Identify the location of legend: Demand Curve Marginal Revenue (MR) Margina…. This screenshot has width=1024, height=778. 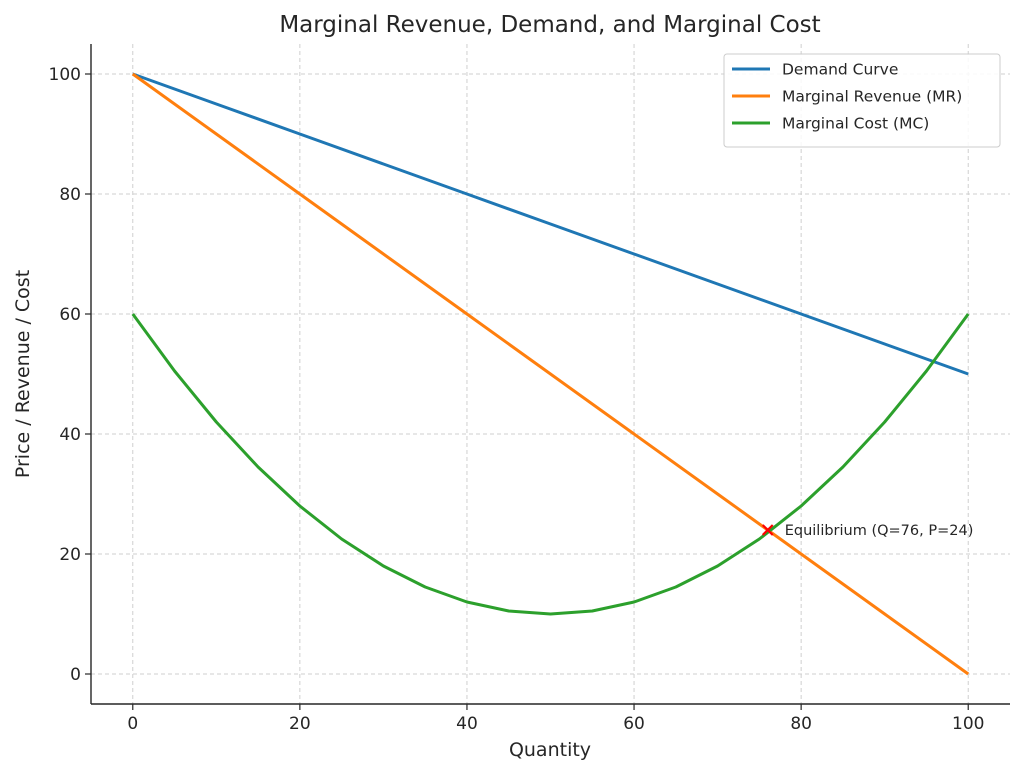
(862, 100).